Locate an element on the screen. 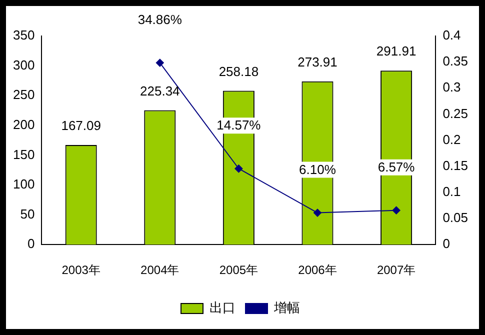 The image size is (485, 335). data-label: 6.57% is located at coordinates (397, 166).